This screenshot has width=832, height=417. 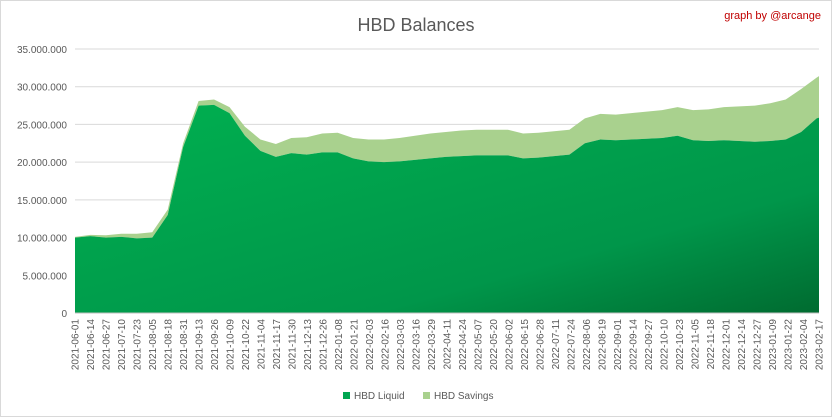 What do you see at coordinates (618, 345) in the screenshot?
I see `x-tick-label: 2022-09-01` at bounding box center [618, 345].